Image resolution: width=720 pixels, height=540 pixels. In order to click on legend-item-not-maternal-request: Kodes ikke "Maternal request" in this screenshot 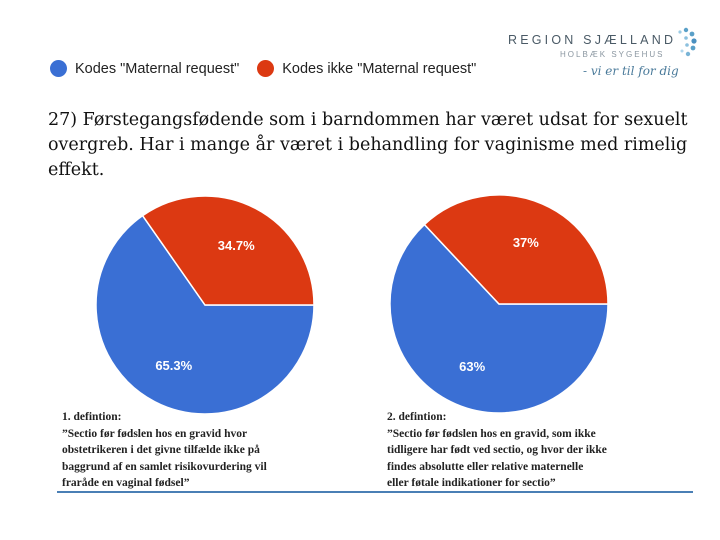, I will do `click(366, 68)`.